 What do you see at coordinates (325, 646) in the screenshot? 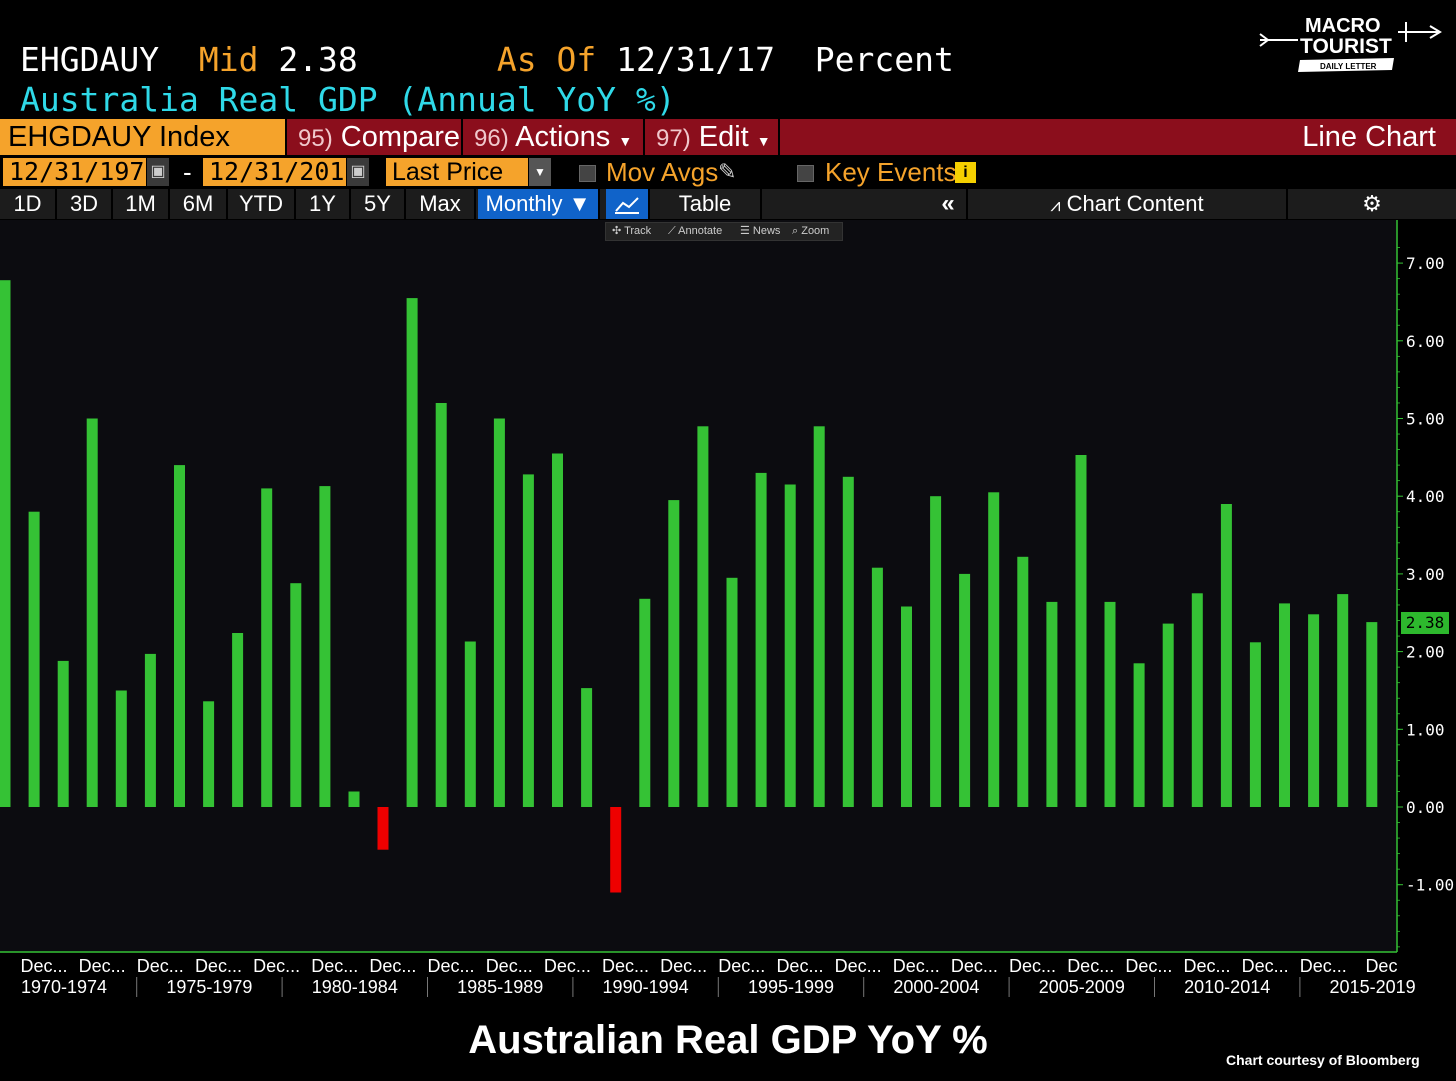
I see `bar-1981` at bounding box center [325, 646].